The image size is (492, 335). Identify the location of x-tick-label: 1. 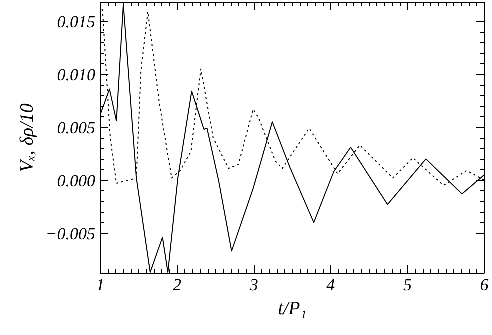
(100, 285).